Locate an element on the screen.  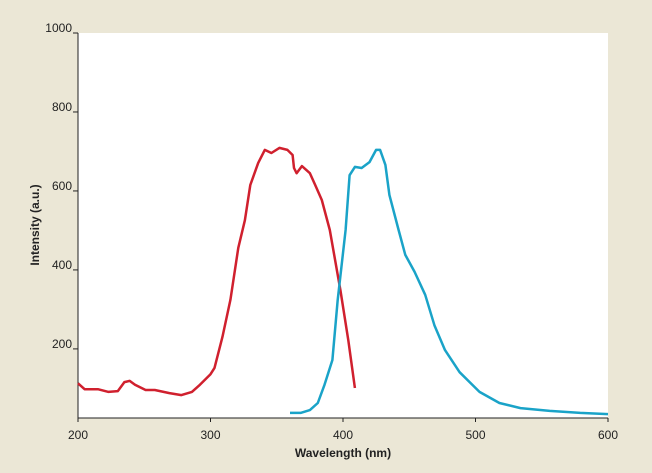
x-tick-label: 500 is located at coordinates (475, 435).